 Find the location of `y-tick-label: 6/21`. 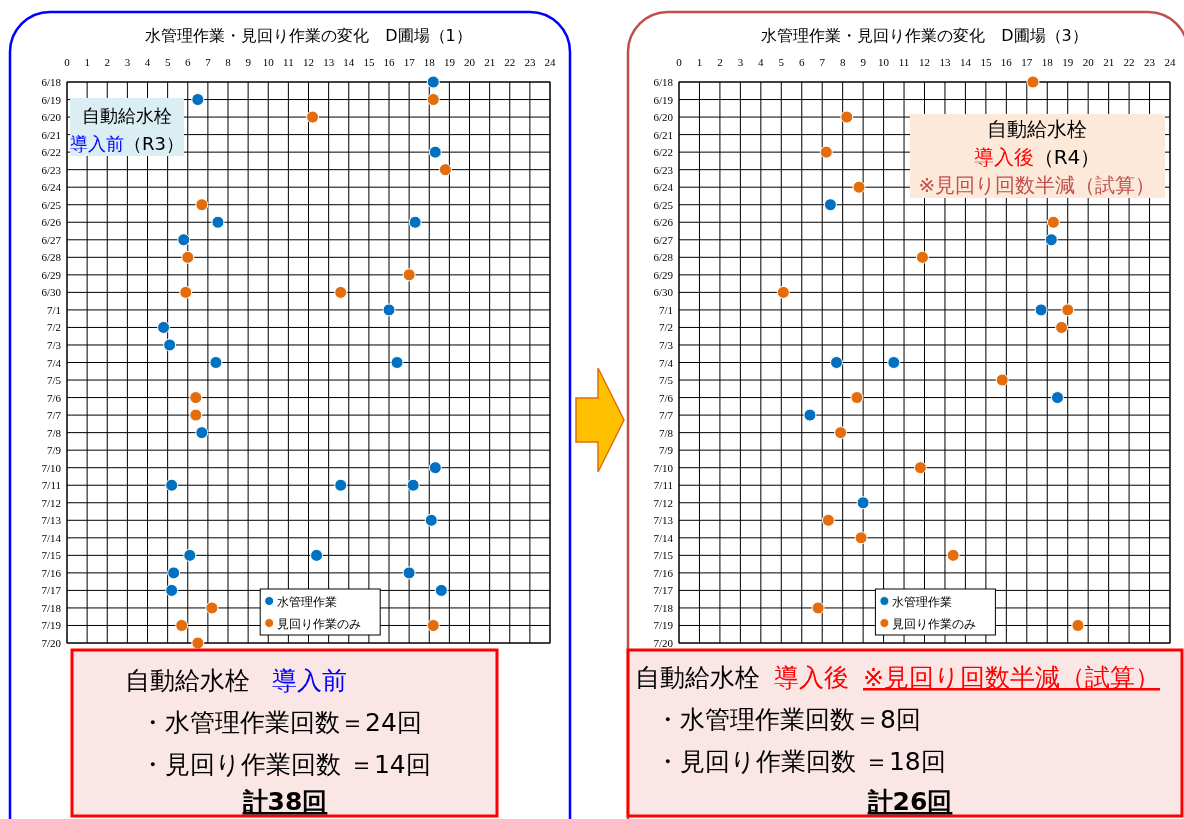

y-tick-label: 6/21 is located at coordinates (51, 134).